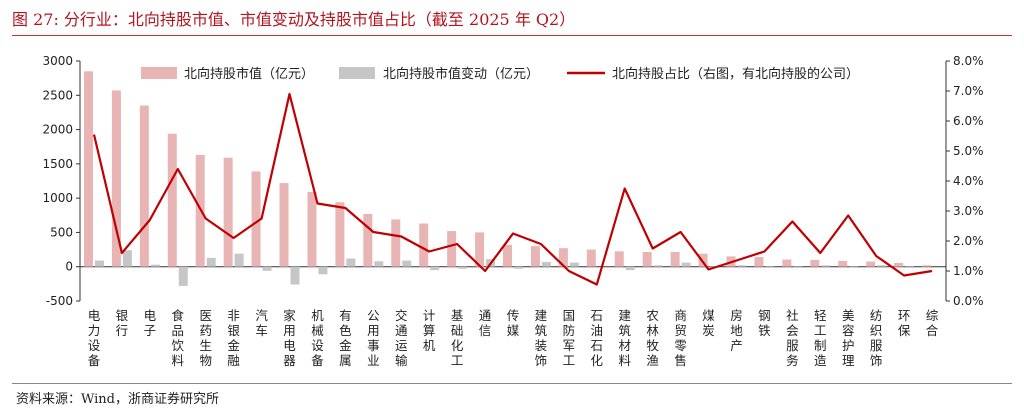 The image size is (1024, 416). Describe the element at coordinates (61, 232) in the screenshot. I see `left-tick-label: 500` at that location.